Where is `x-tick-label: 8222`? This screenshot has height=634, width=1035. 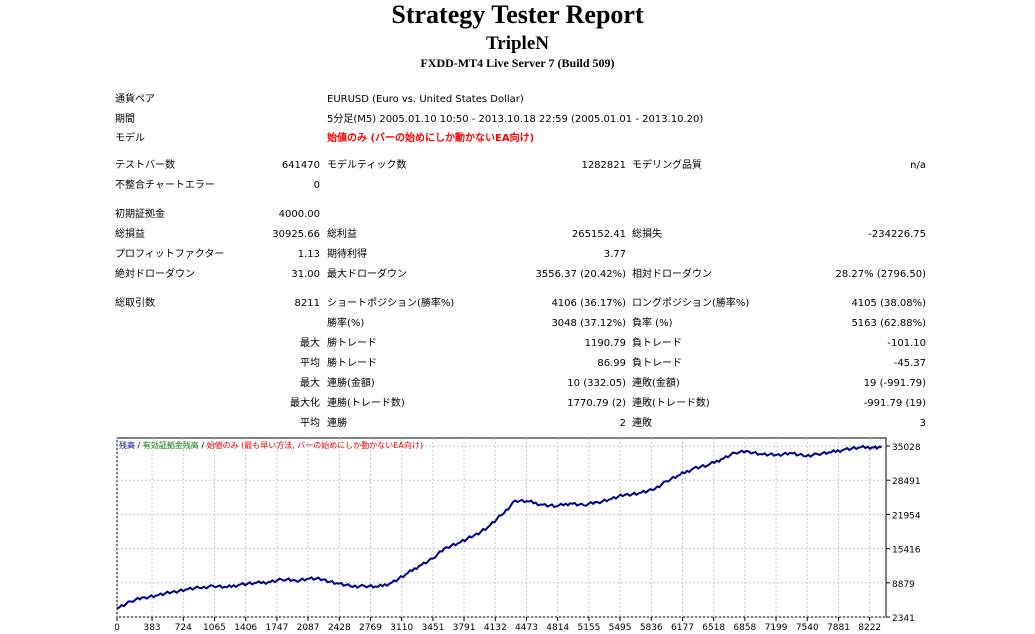 x-tick-label: 8222 is located at coordinates (869, 628).